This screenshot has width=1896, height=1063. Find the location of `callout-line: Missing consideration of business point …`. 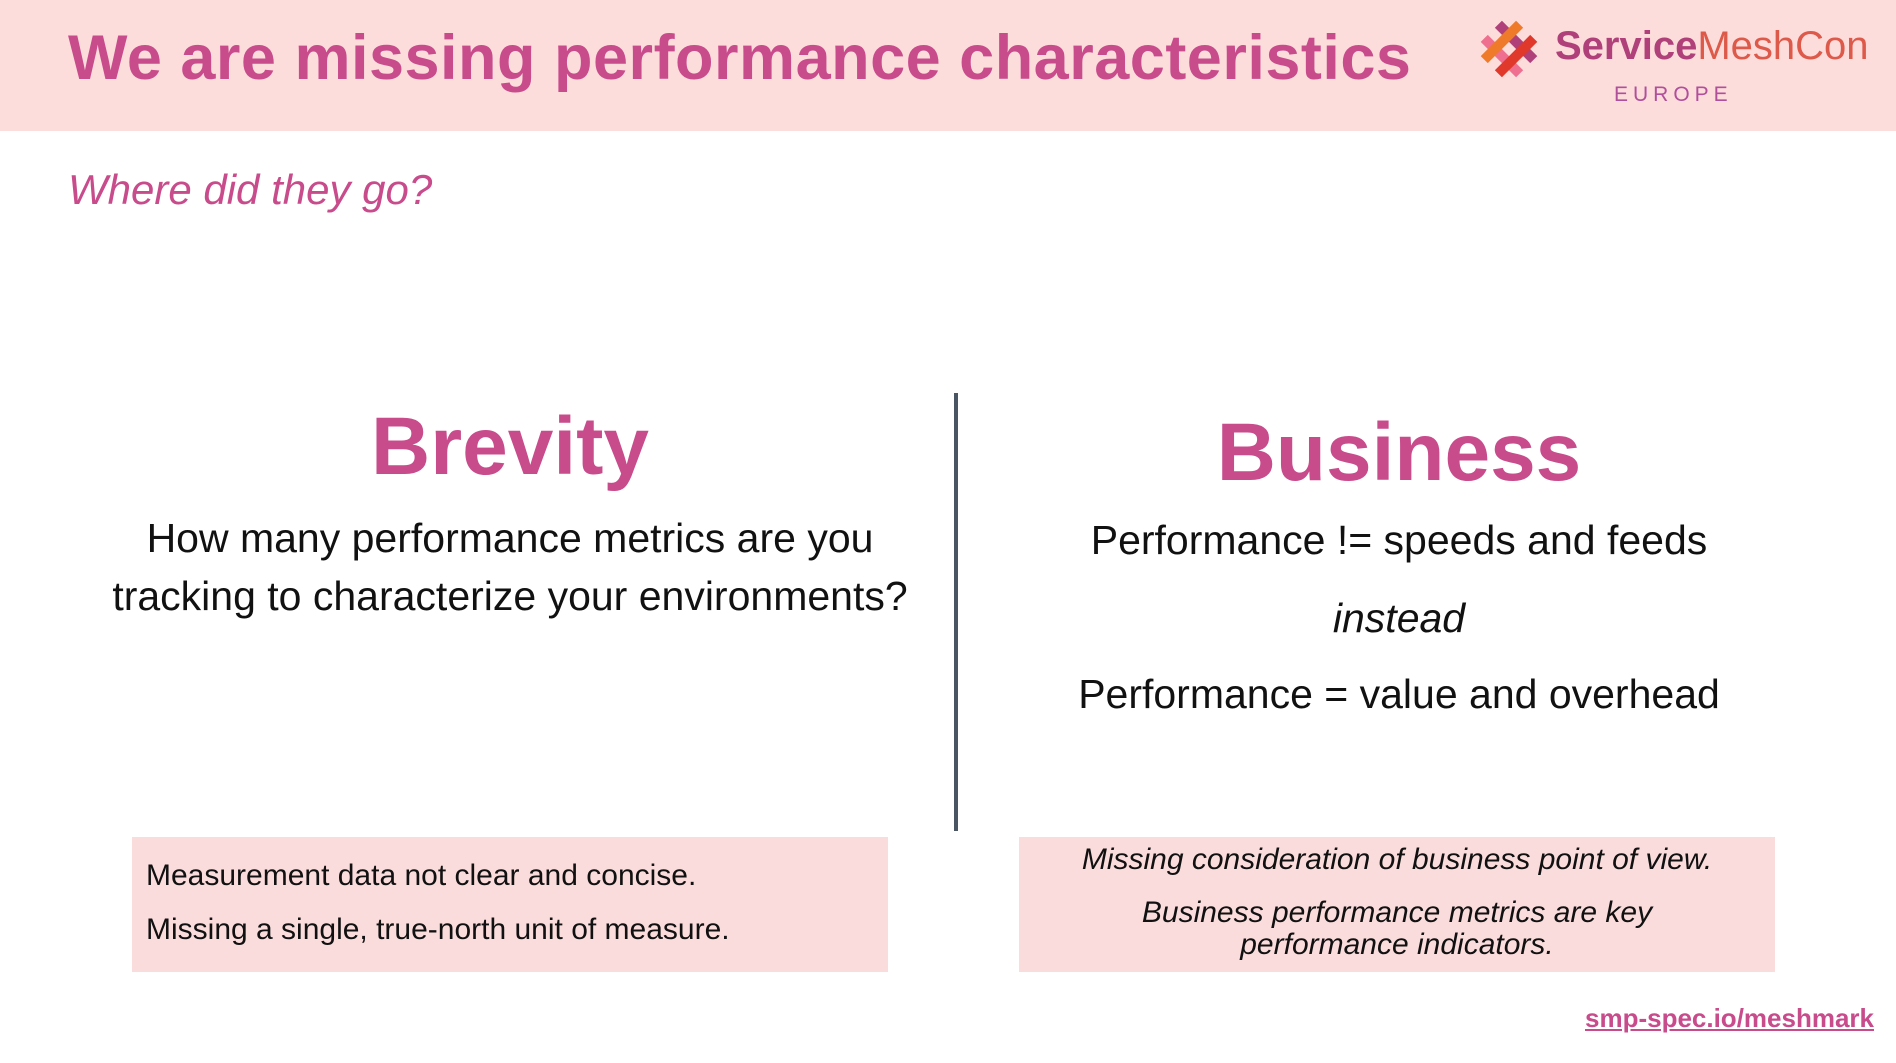

callout-line: Missing consideration of business point … is located at coordinates (1397, 859).